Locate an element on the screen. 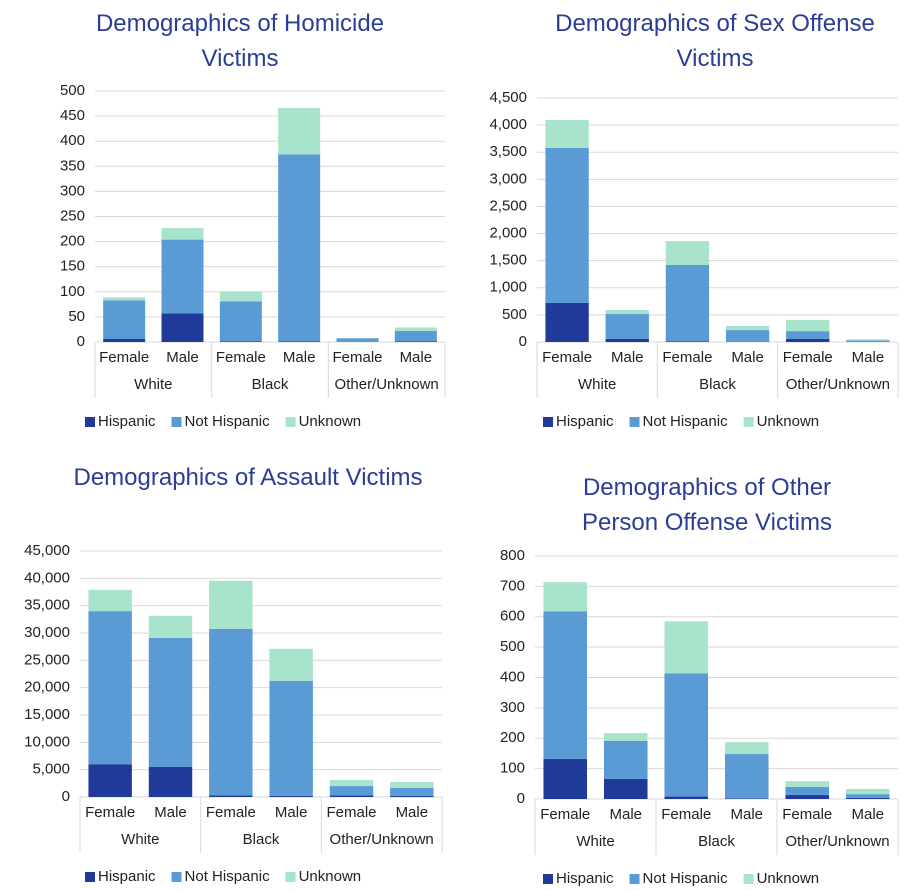 The height and width of the screenshot is (890, 903). y-tick-label: 35,000 is located at coordinates (47, 605).